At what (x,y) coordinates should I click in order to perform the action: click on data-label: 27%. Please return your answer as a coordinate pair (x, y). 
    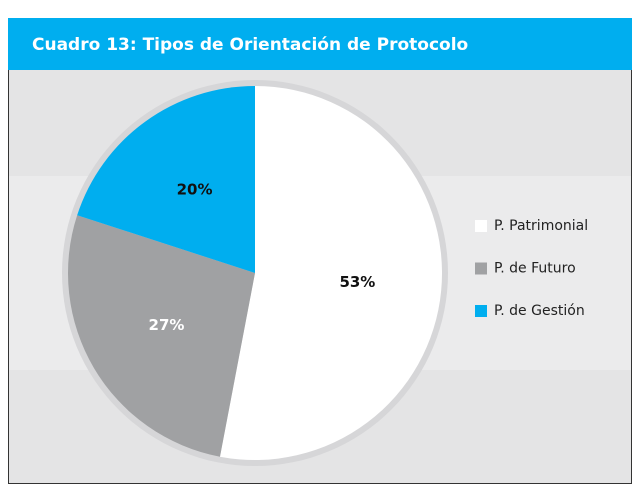
    Looking at the image, I should click on (167, 325).